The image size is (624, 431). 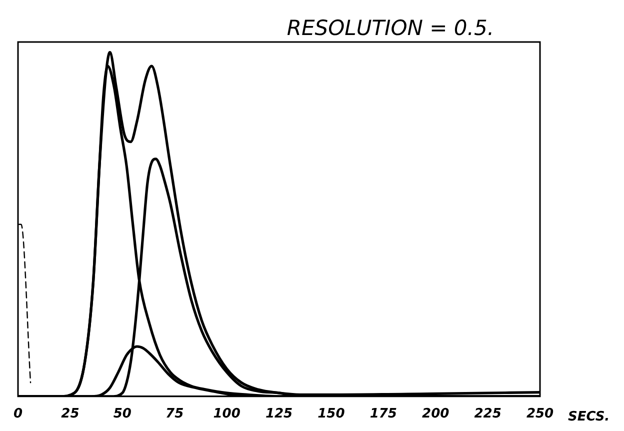 What do you see at coordinates (589, 416) in the screenshot?
I see `x-axis-title: SECS.` at bounding box center [589, 416].